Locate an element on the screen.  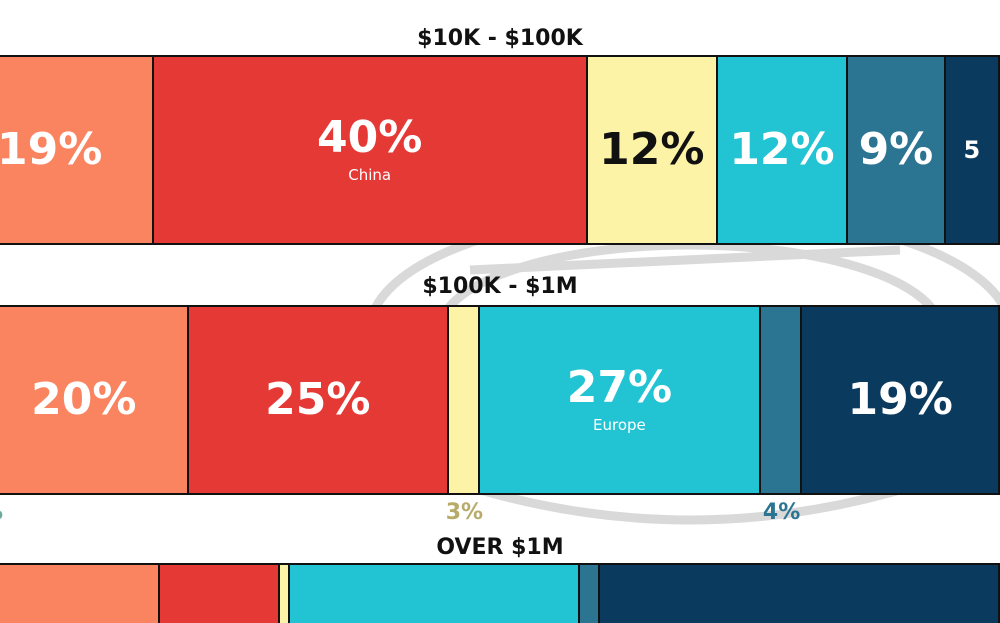
group-title-over-1m: OVER $1M is located at coordinates (500, 547).